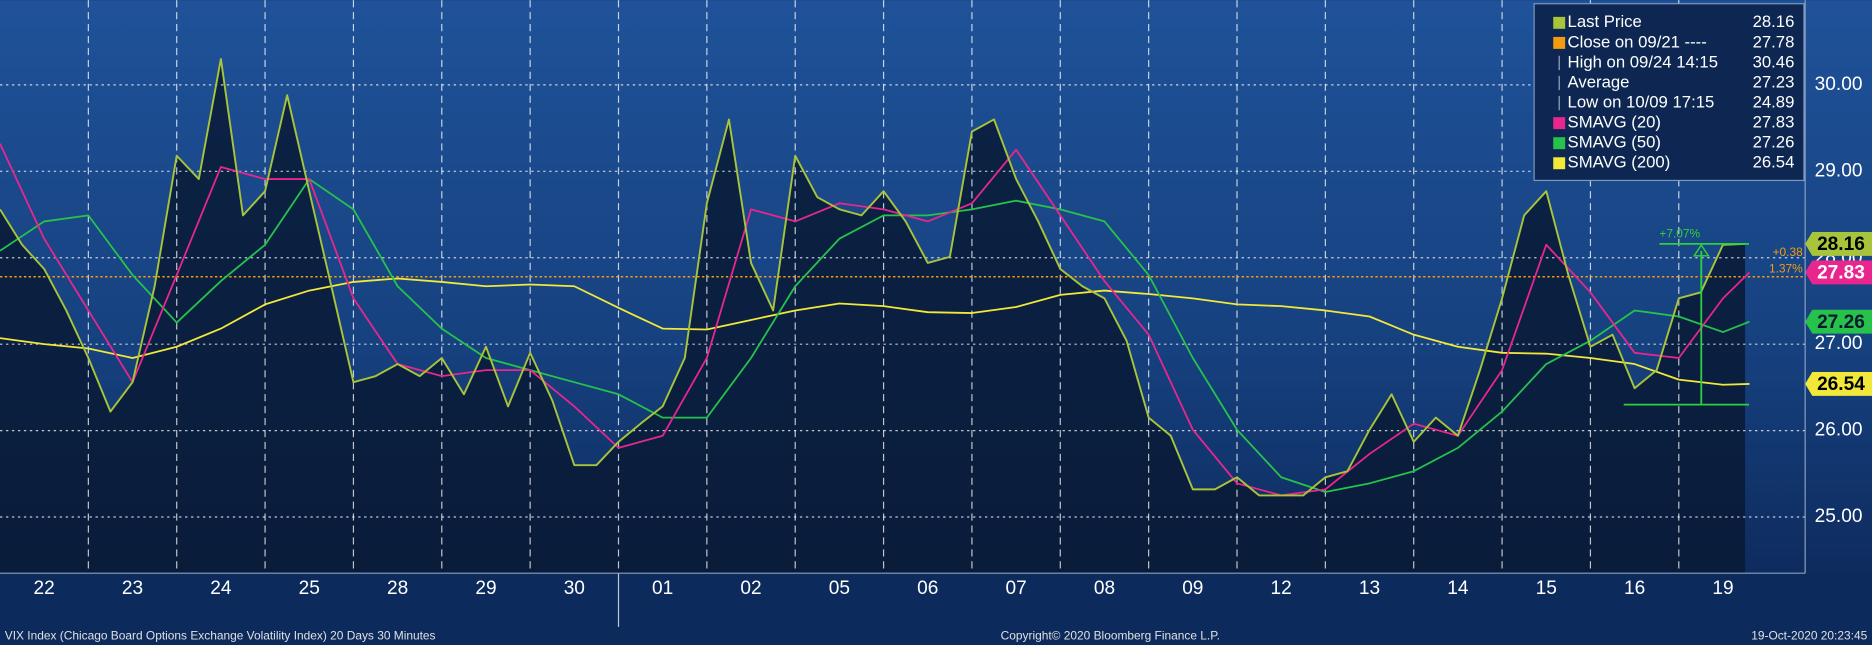 Image resolution: width=1872 pixels, height=645 pixels. What do you see at coordinates (1458, 588) in the screenshot?
I see `x-tick-label: 14` at bounding box center [1458, 588].